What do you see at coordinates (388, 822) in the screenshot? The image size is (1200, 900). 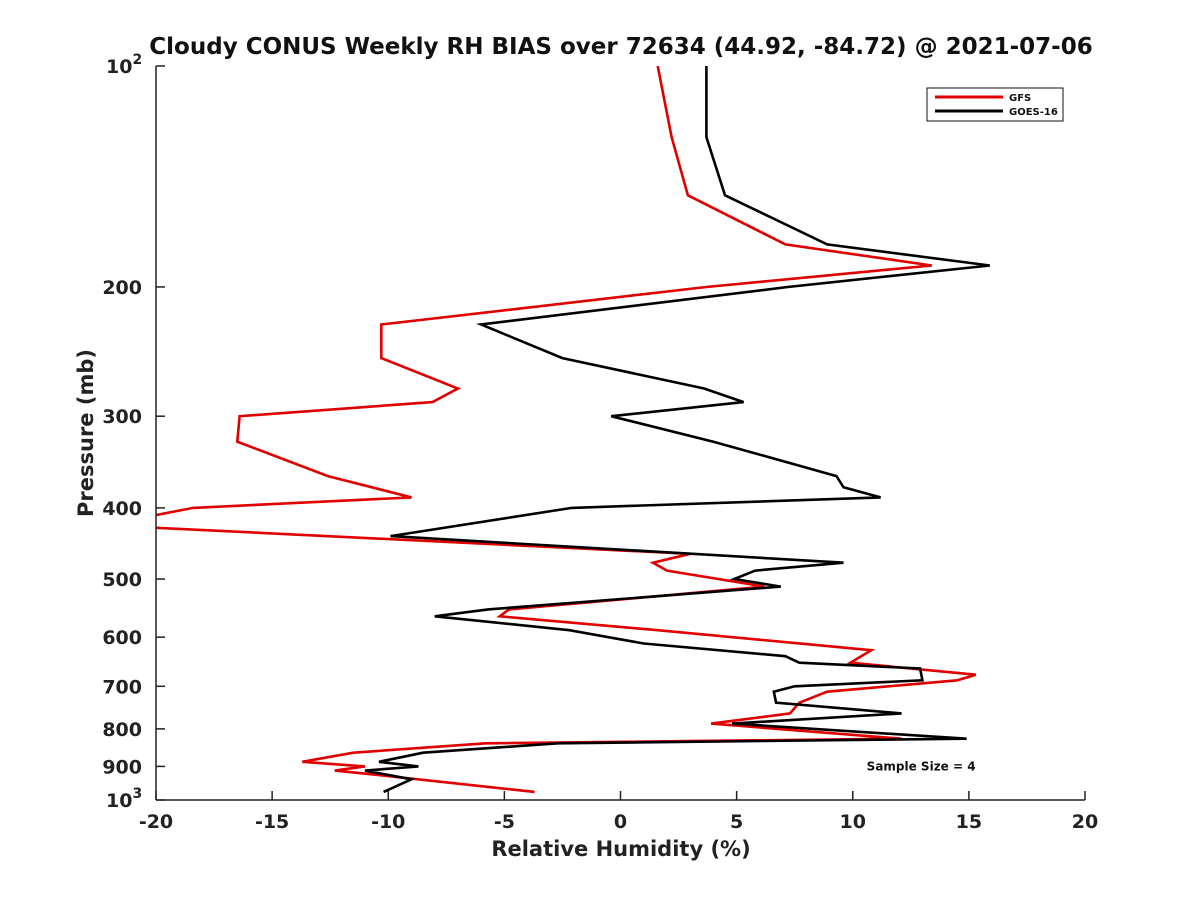 I see `x-tick-label: -10` at bounding box center [388, 822].